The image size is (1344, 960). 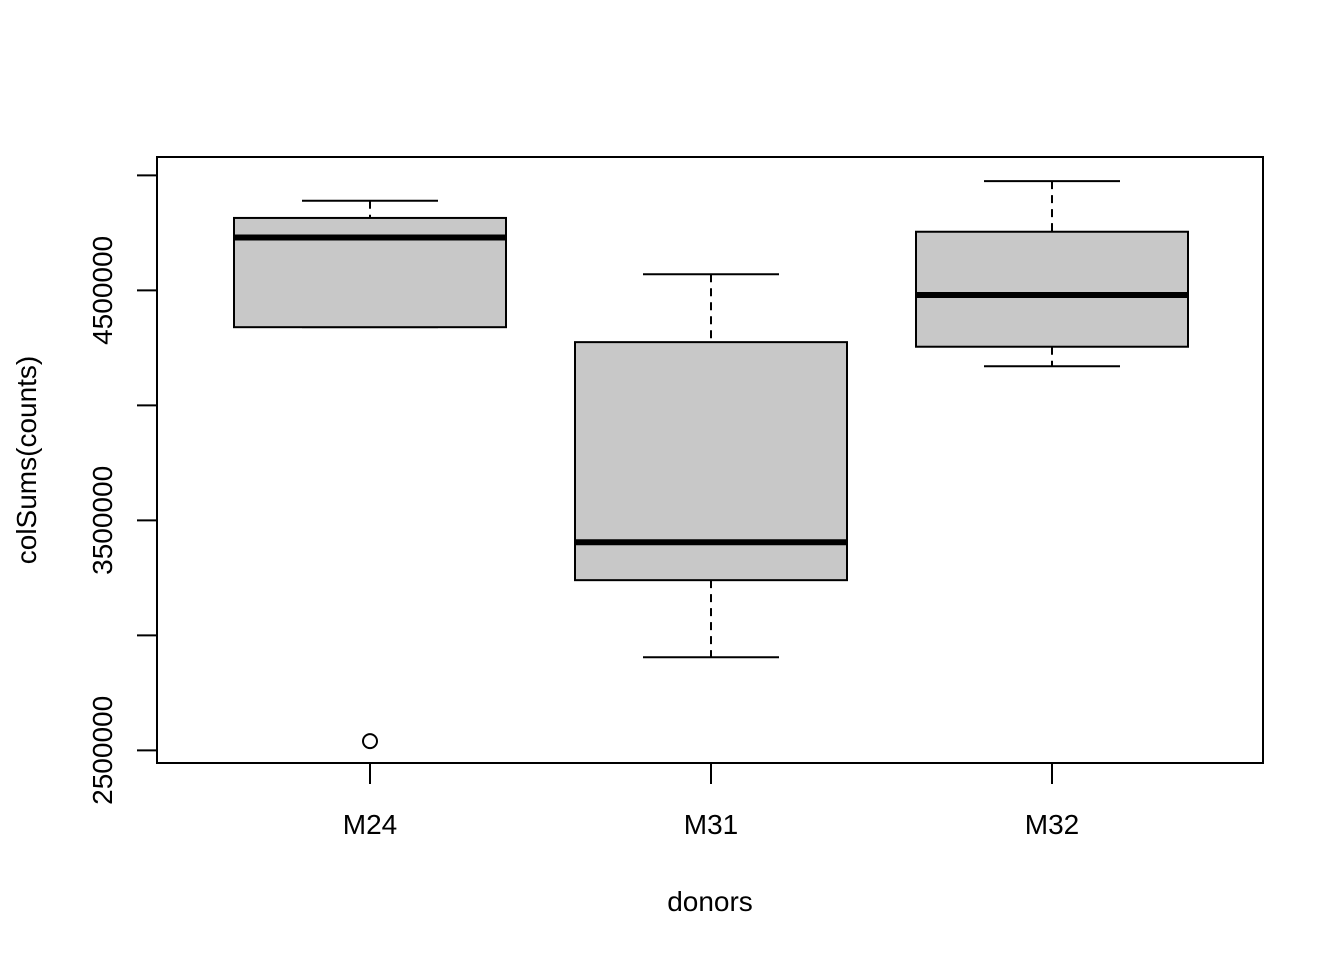 I want to click on y-axis: 2500000 3500000 4500000, so click(x=122, y=489).